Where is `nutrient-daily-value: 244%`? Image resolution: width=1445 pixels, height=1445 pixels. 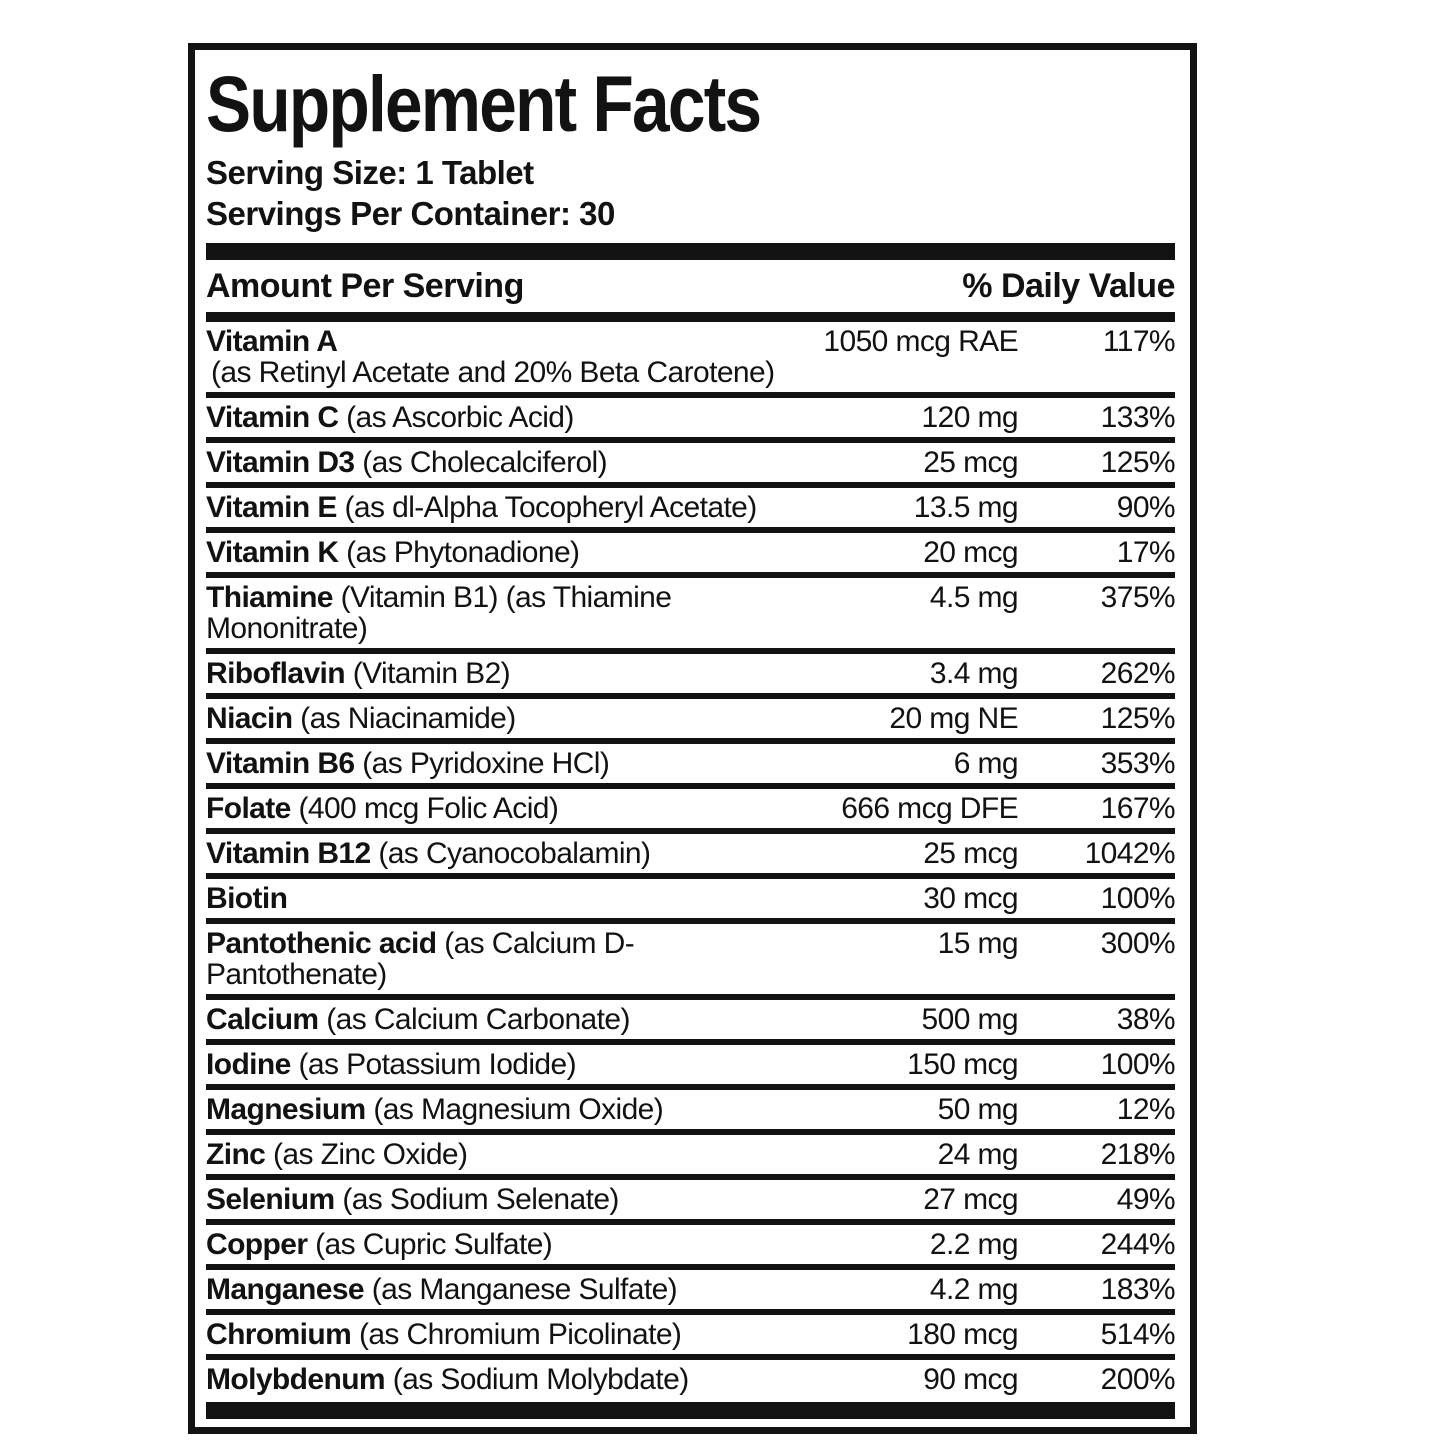 nutrient-daily-value: 244% is located at coordinates (1138, 1244).